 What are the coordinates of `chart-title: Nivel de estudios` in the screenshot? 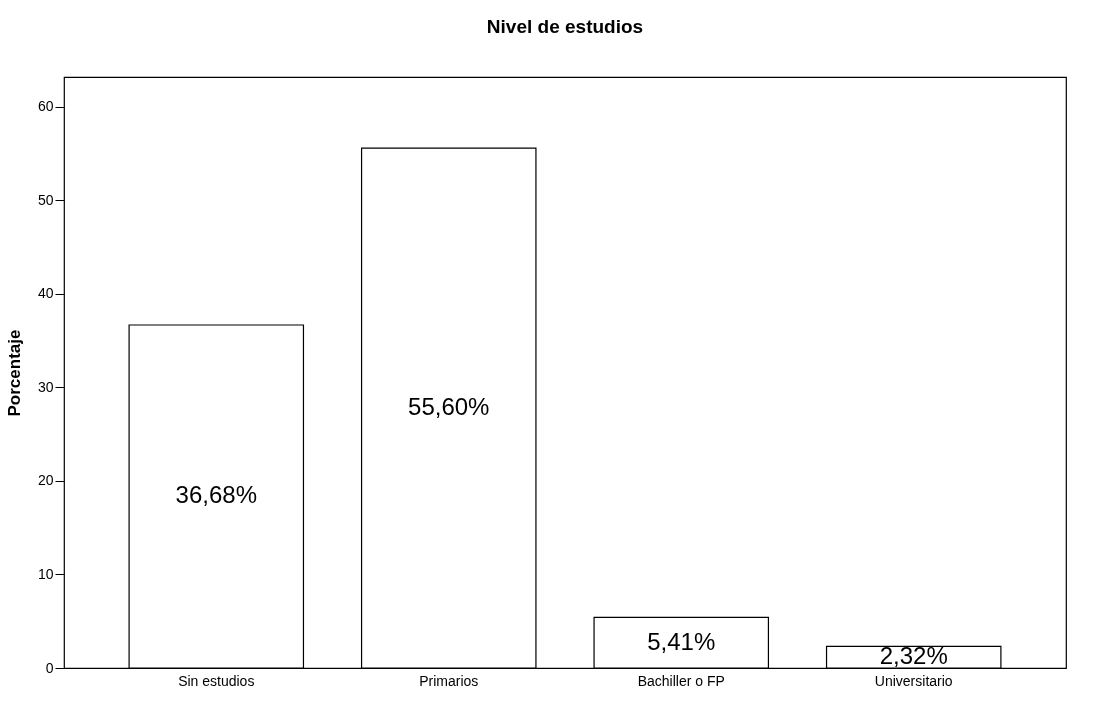 It's located at (565, 26).